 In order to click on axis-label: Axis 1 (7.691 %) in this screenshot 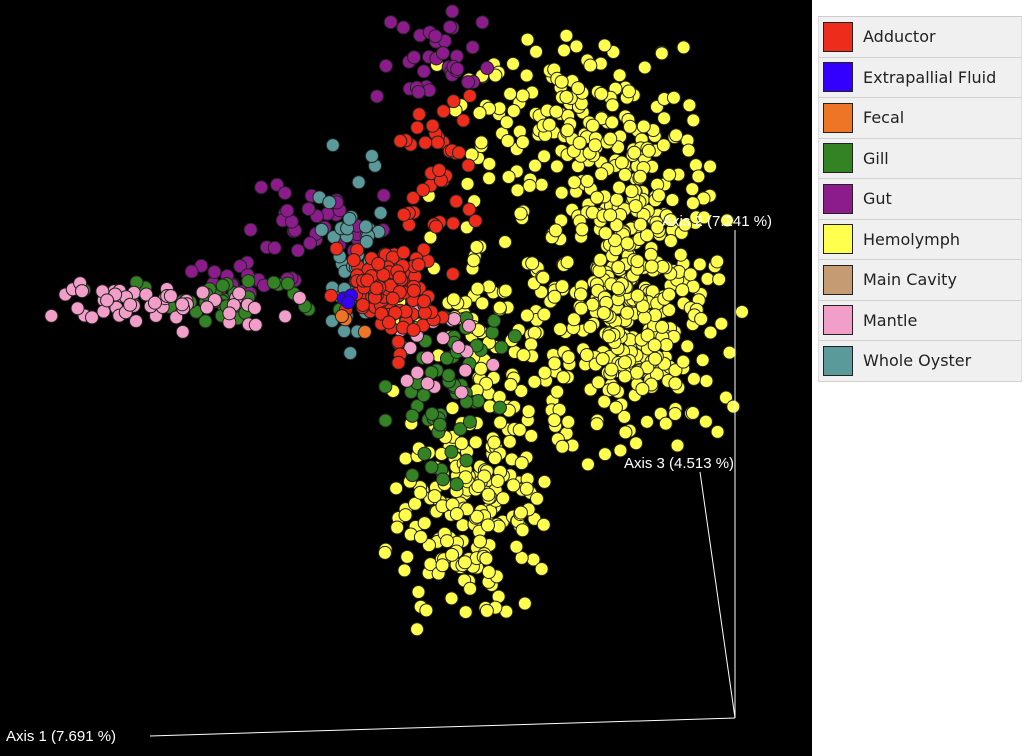, I will do `click(61, 736)`.